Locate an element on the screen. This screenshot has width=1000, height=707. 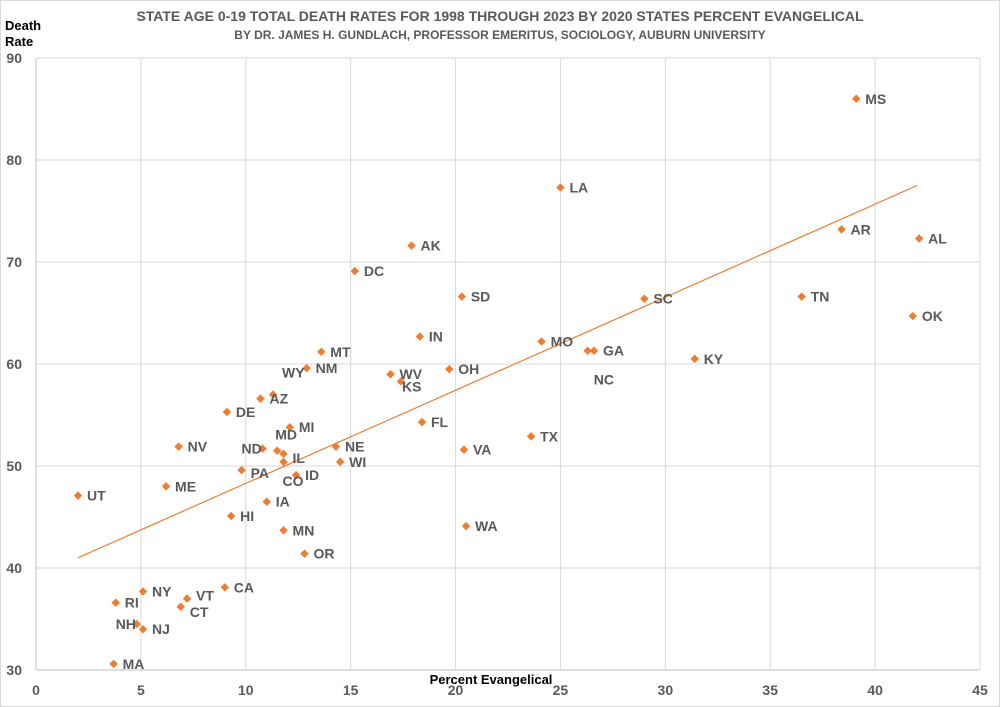
point-label-wi: WI is located at coordinates (357, 462).